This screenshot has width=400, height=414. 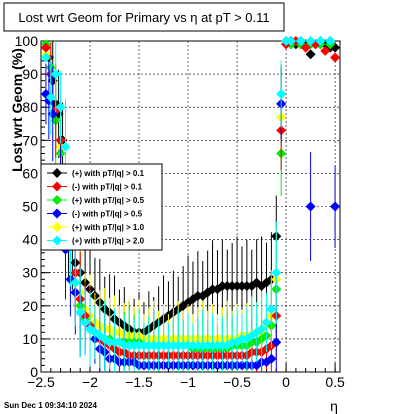 I want to click on legend-box, so click(x=101, y=207).